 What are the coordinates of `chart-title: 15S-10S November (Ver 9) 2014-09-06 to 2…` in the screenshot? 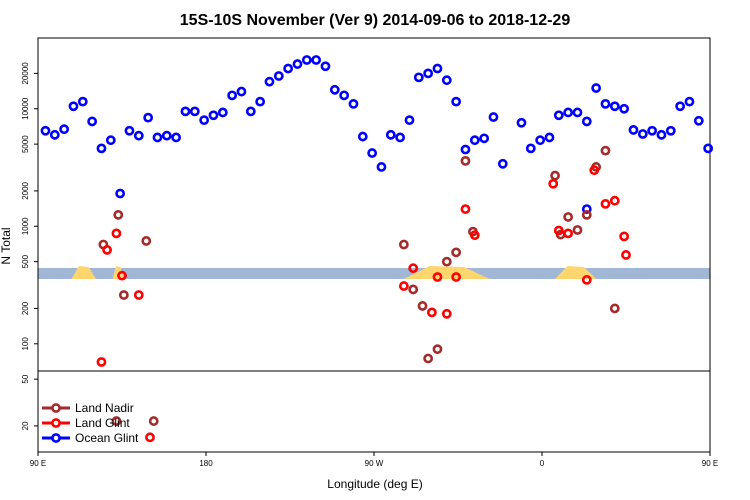 It's located at (375, 20).